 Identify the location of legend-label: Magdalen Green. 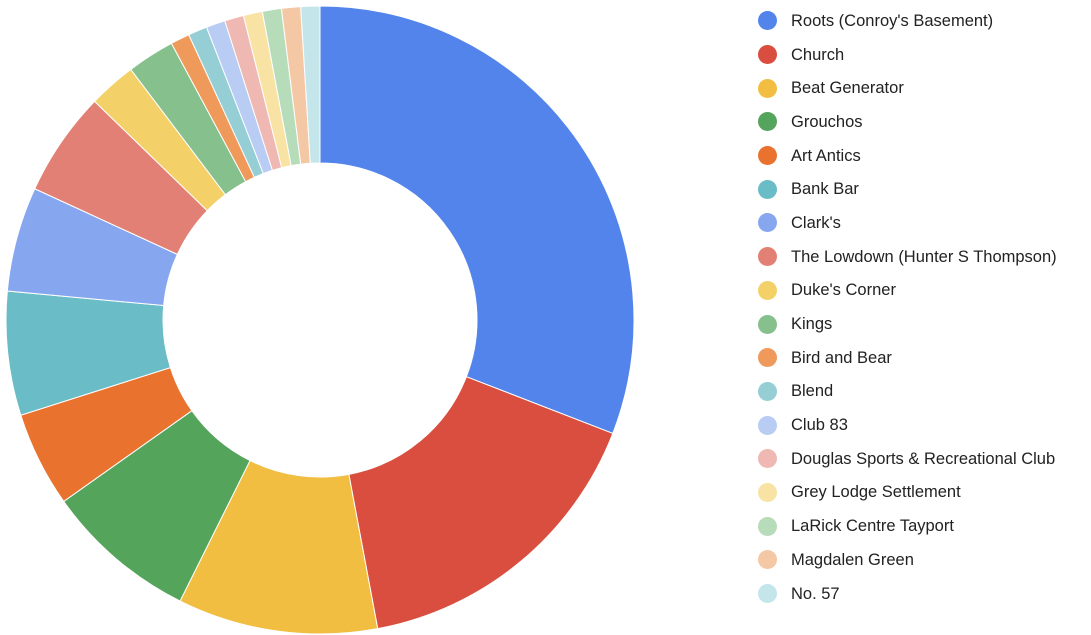
(852, 559).